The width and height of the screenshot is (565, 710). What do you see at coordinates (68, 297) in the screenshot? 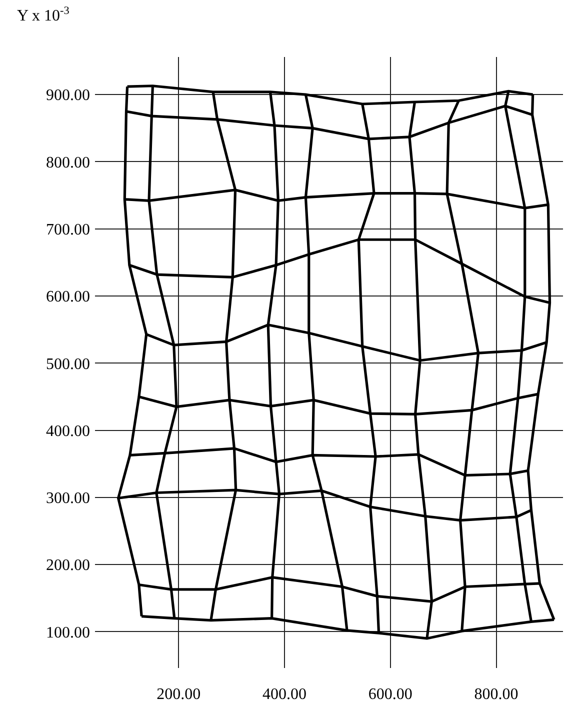
I see `y-tick-label: 600.00` at bounding box center [68, 297].